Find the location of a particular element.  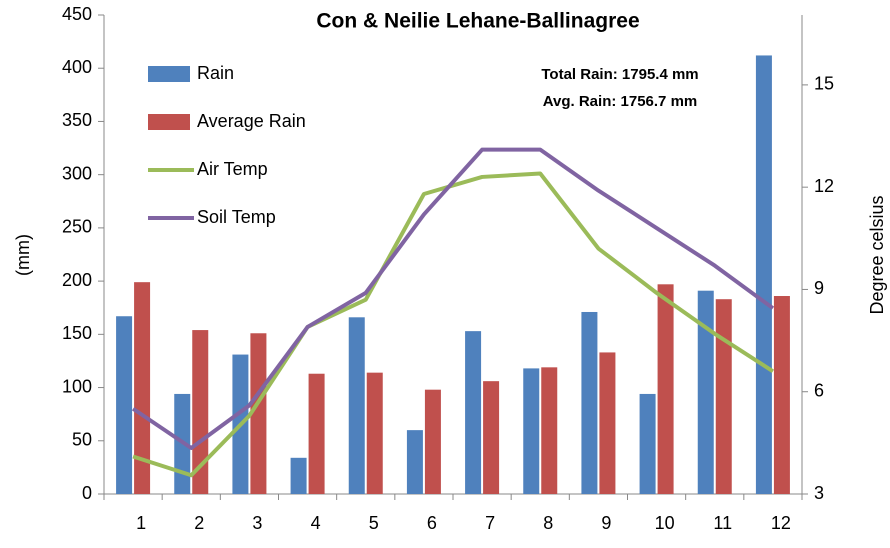

y-tick-label: 50 is located at coordinates (82, 440).